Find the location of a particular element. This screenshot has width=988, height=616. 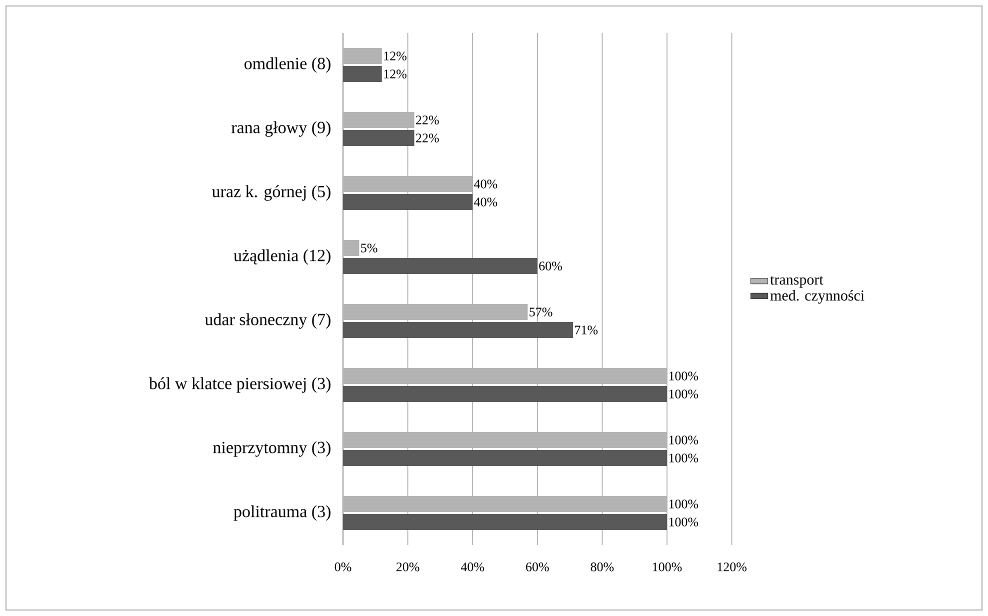

x-tick-label: 100% is located at coordinates (667, 567).